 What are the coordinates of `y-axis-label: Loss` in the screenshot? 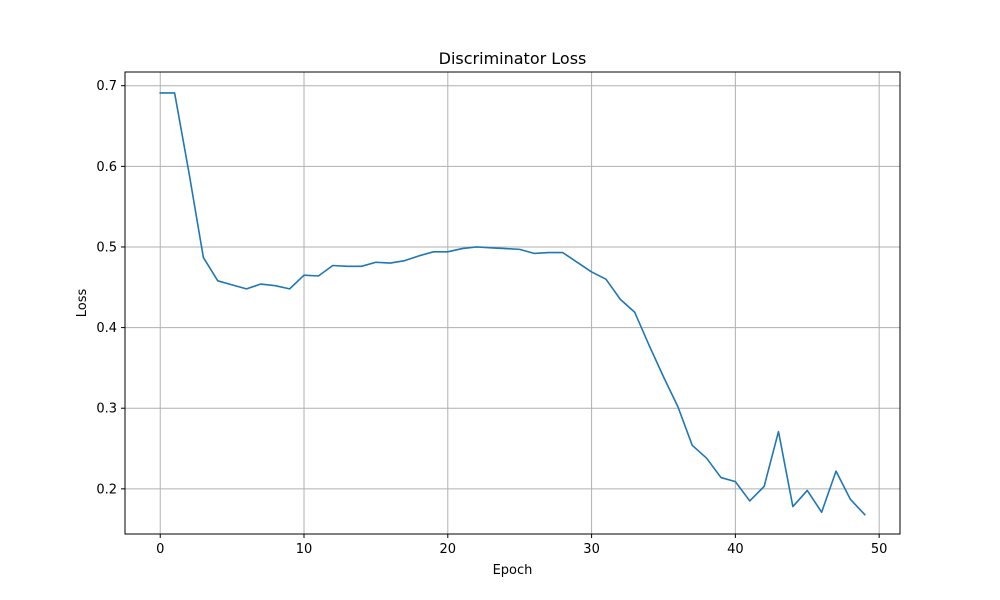 It's located at (82, 303).